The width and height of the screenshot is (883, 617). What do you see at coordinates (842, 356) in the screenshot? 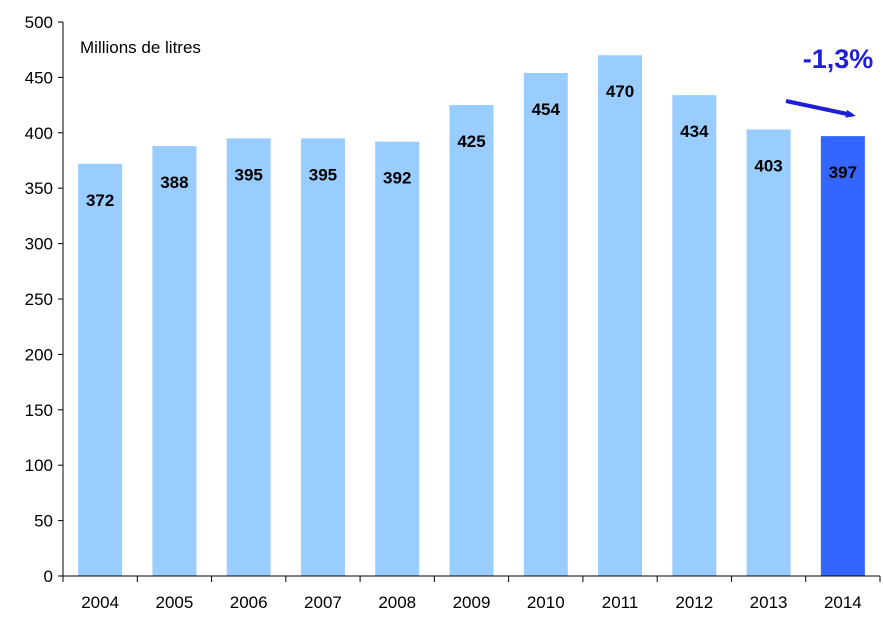
I see `bar-2014` at bounding box center [842, 356].